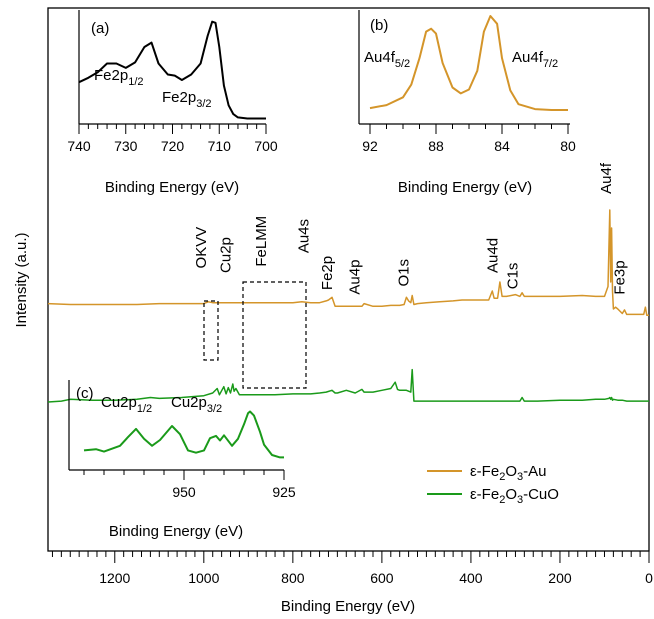 Image resolution: width=654 pixels, height=619 pixels. Describe the element at coordinates (184, 492) in the screenshot. I see `inset-c-tick-label: 950` at that location.